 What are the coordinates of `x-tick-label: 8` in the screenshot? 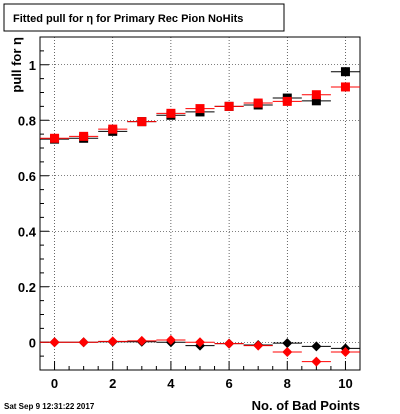 It's located at (287, 383).